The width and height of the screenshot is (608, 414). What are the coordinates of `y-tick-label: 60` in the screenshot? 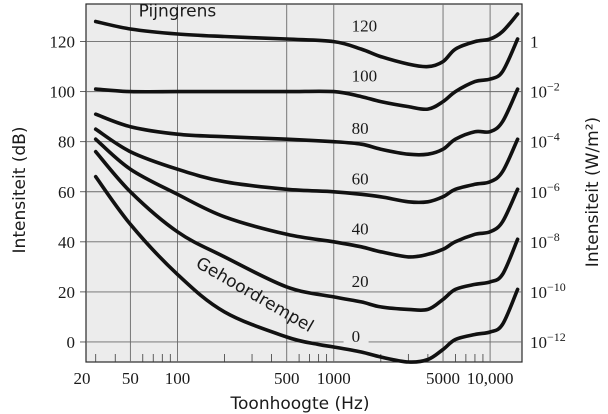 It's located at (66, 192).